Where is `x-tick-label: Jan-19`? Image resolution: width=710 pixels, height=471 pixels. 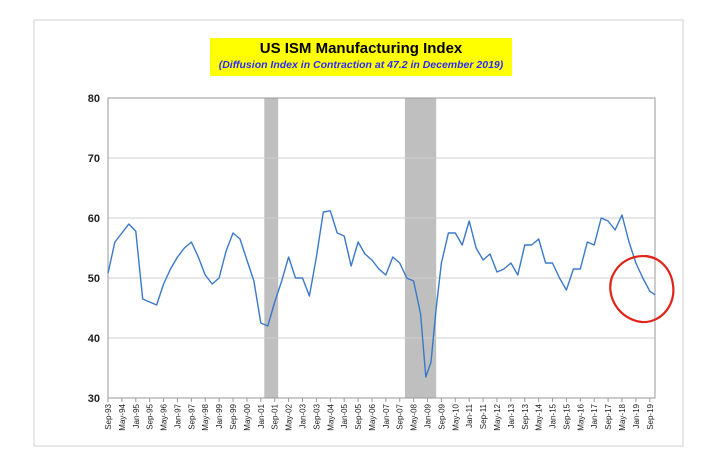
x-tick-label: Jan-19 is located at coordinates (636, 415).